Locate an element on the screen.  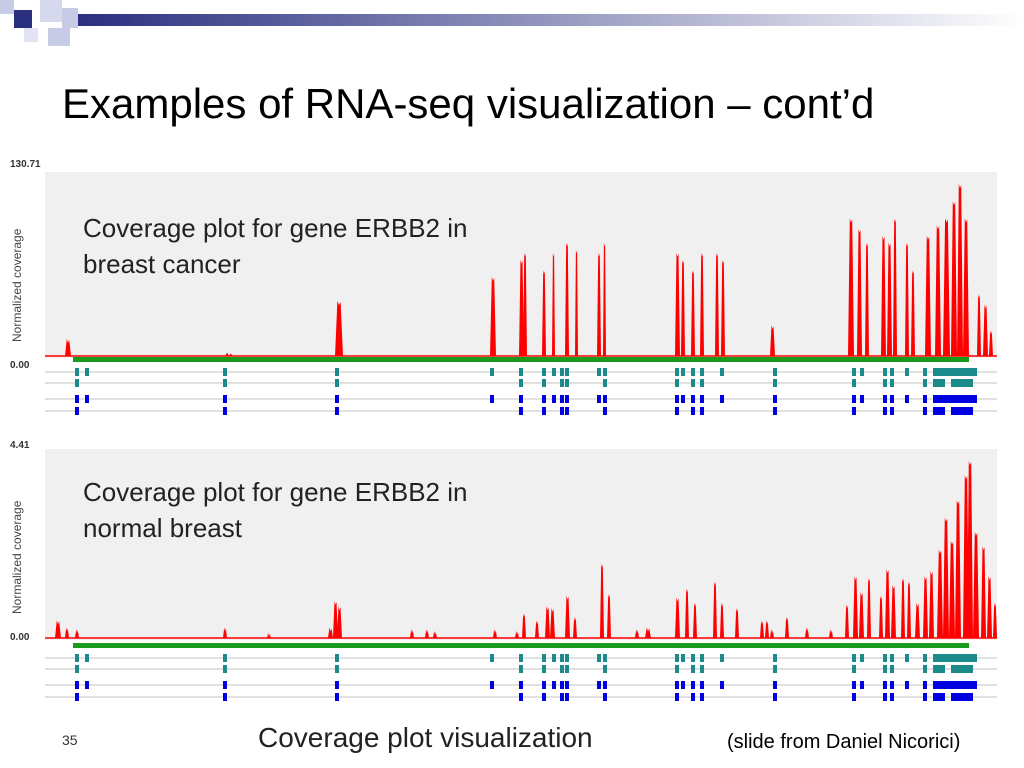
footer-title: Coverage plot visualization is located at coordinates (425, 737).